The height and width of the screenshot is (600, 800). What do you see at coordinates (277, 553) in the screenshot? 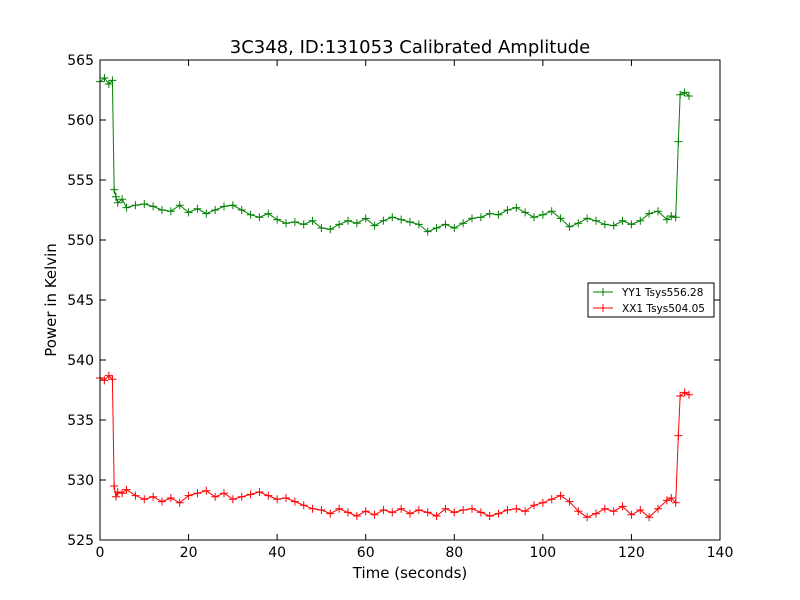
I see `x-tick-label: 40` at bounding box center [277, 553].